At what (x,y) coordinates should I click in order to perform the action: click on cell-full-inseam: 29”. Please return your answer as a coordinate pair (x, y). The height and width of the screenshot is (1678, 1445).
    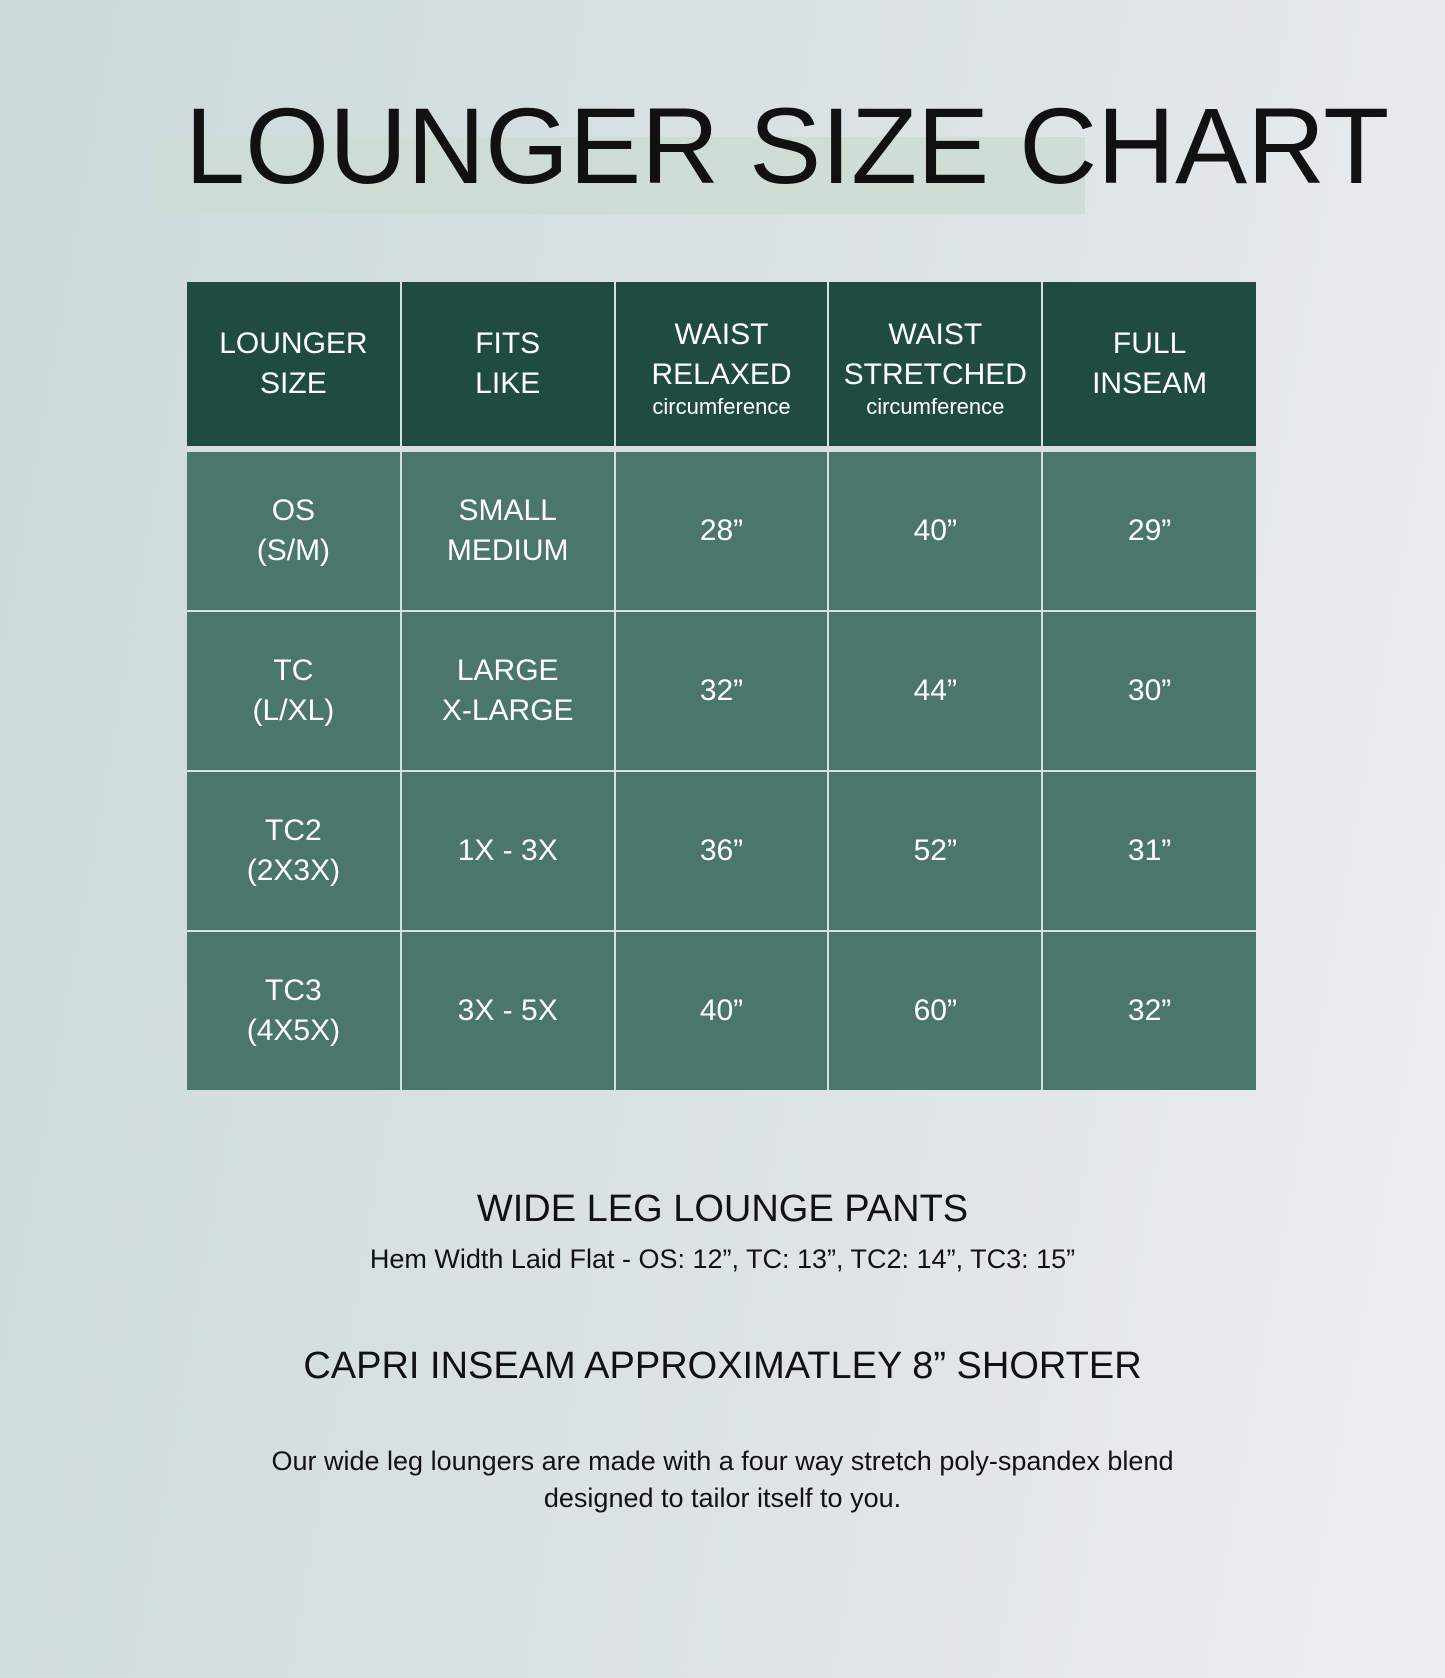
    Looking at the image, I should click on (1148, 530).